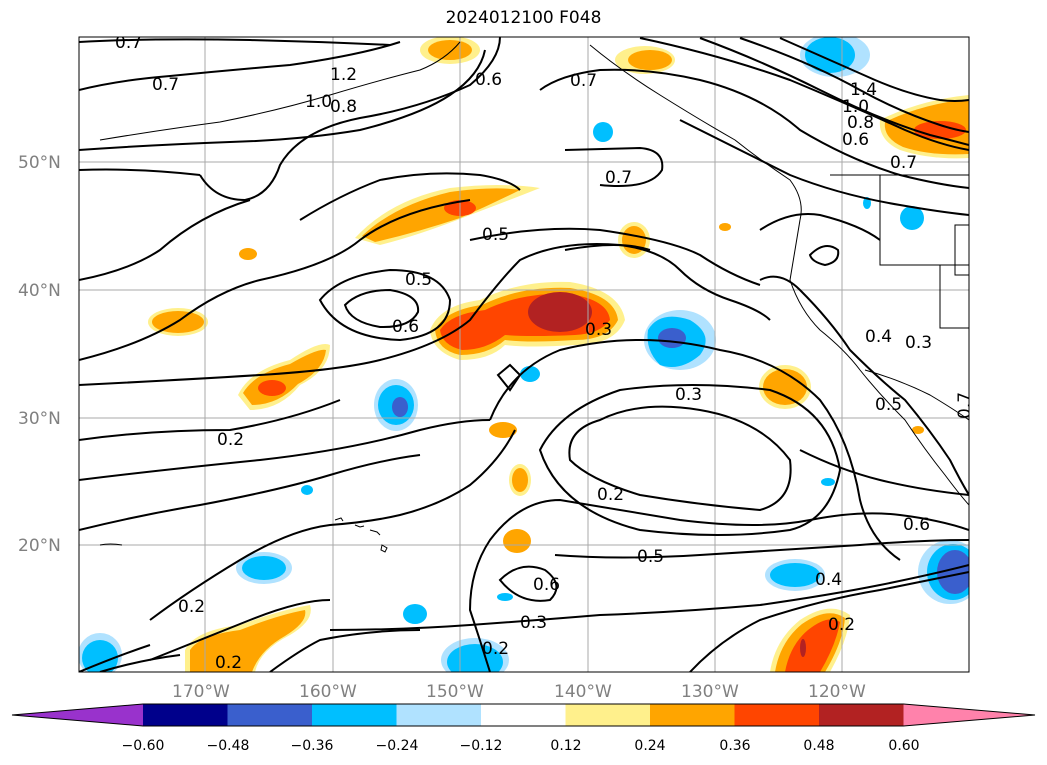 The image size is (1047, 765). Describe the element at coordinates (312, 746) in the screenshot. I see `colorbar-tick-label: −0.36` at that location.